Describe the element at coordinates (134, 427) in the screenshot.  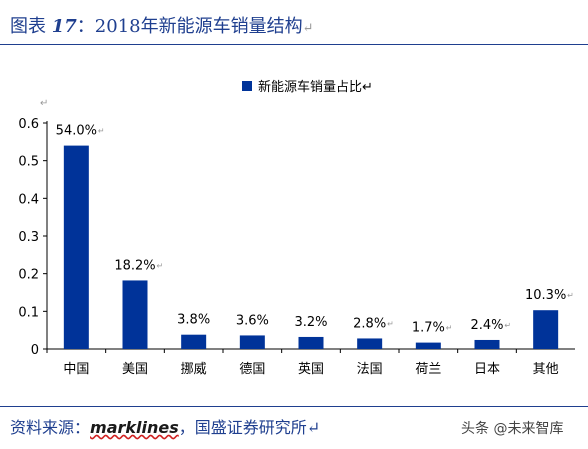
I see `source-brand: marklines` at that location.